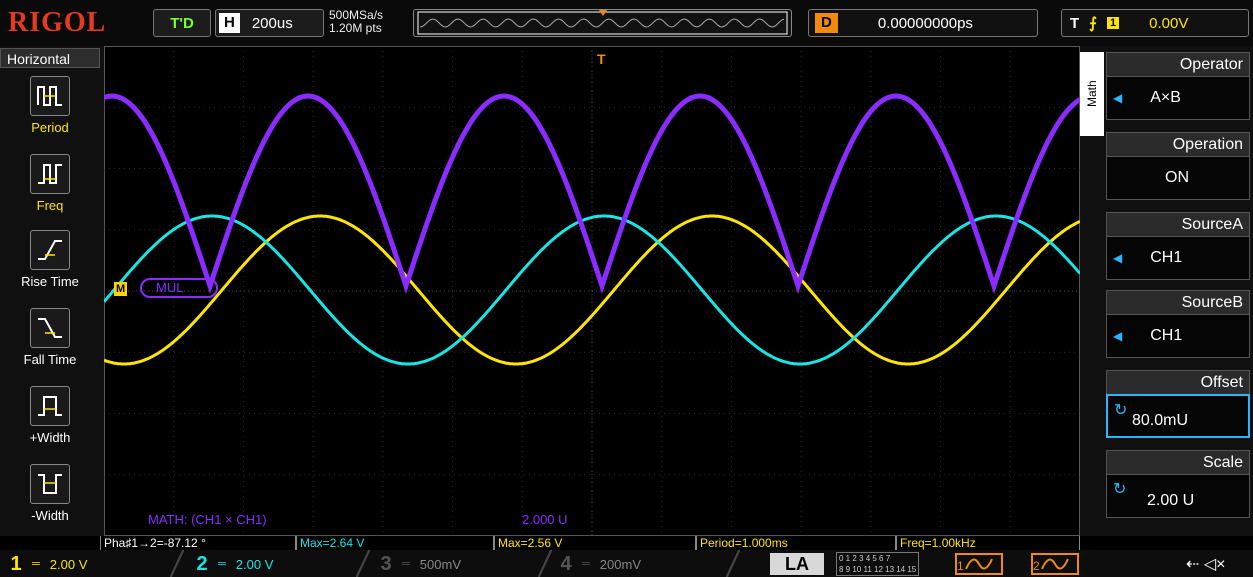 The height and width of the screenshot is (577, 1253). What do you see at coordinates (797, 564) in the screenshot?
I see `logic-analyzer-button: LA` at bounding box center [797, 564].